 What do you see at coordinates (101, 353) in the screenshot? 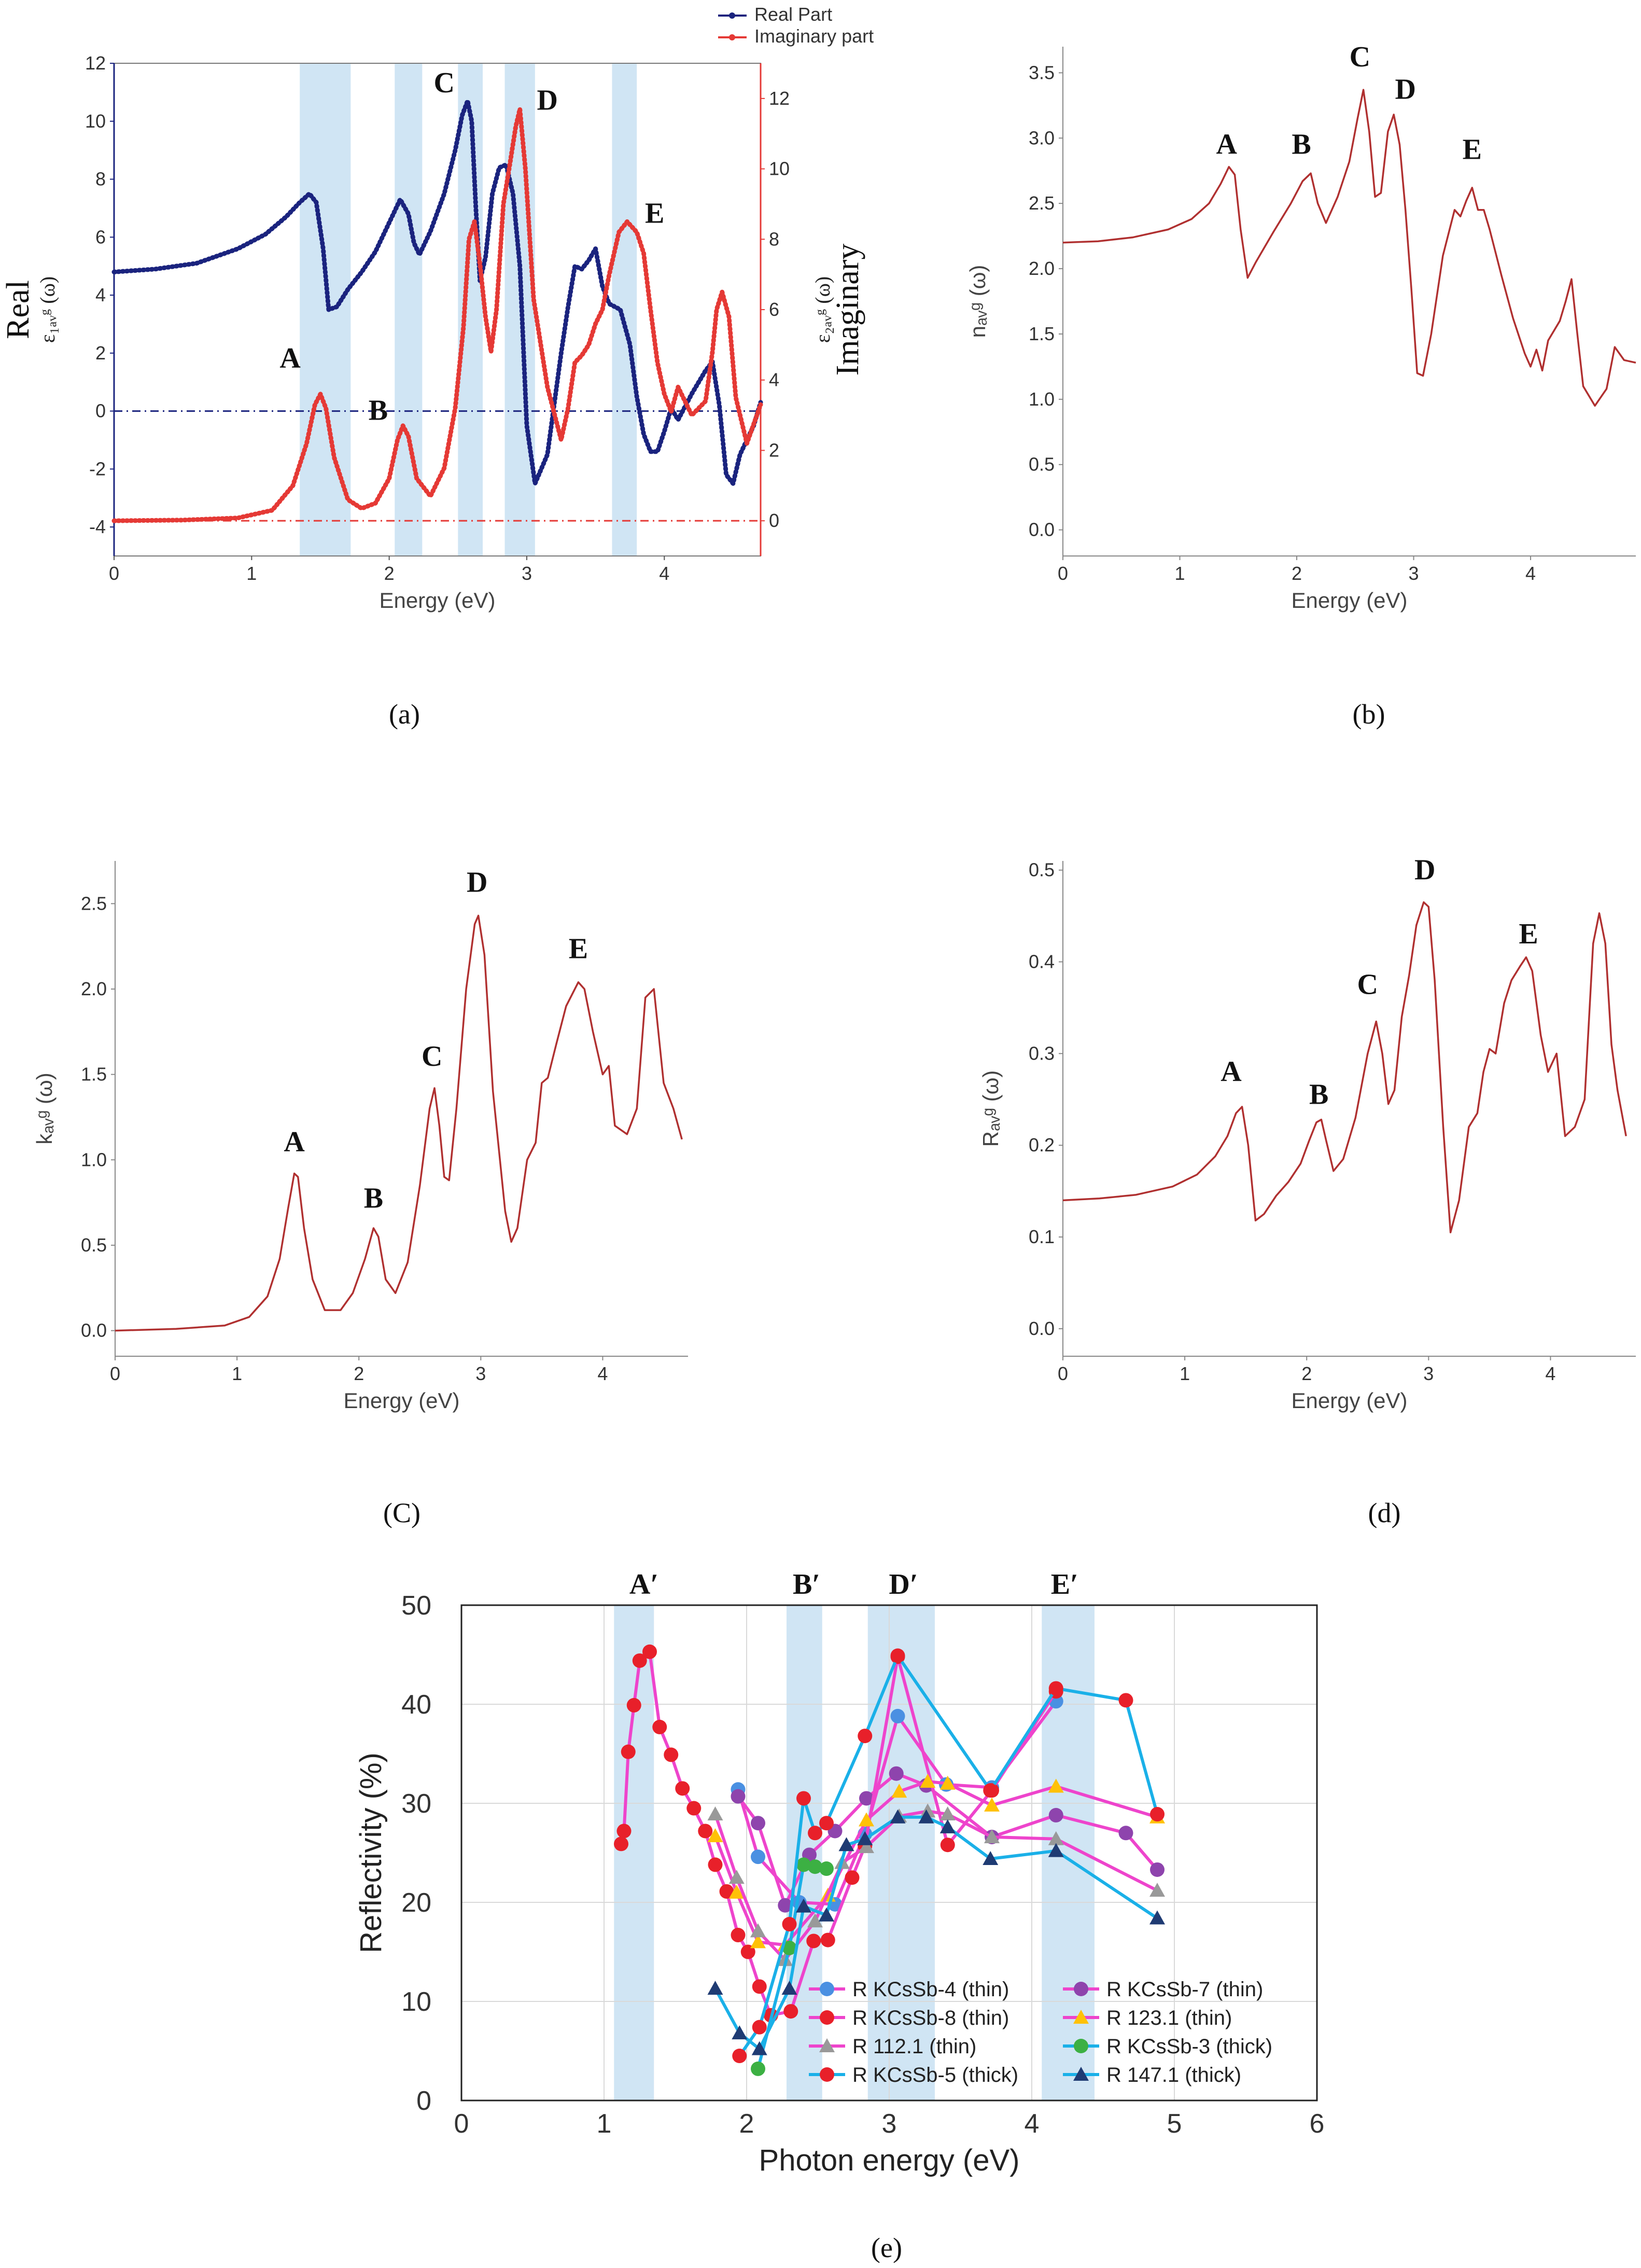
I see `y-left-tick-label: 2` at bounding box center [101, 353].